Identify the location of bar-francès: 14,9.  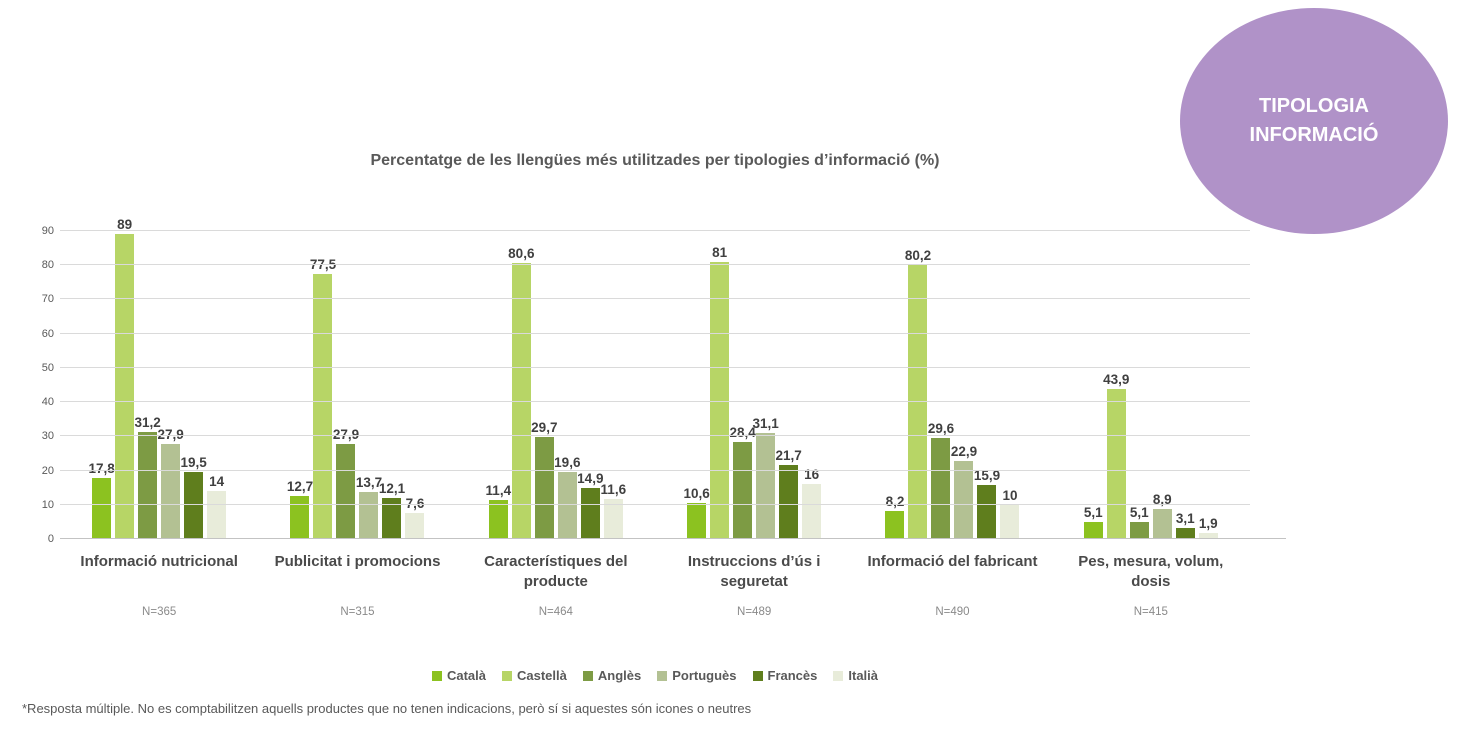
(590, 505).